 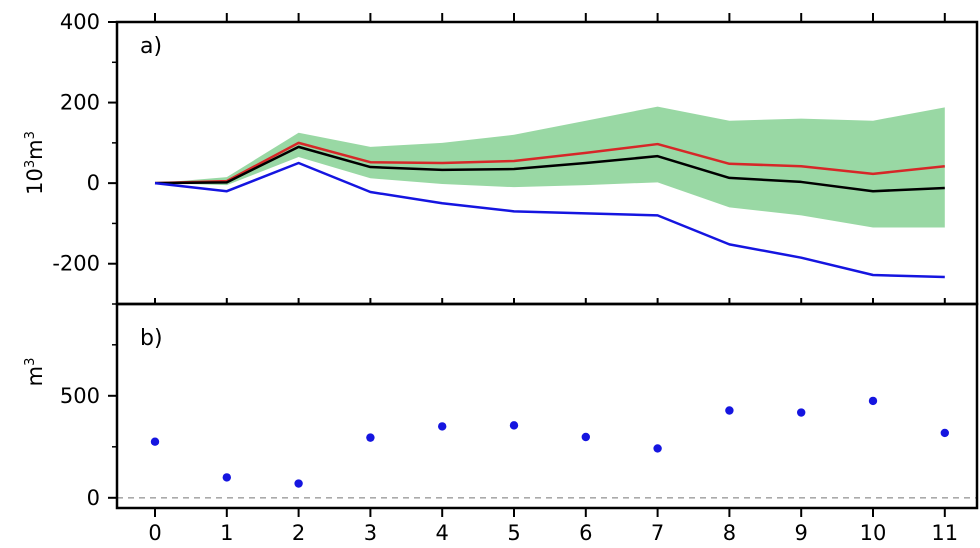 What do you see at coordinates (35, 163) in the screenshot?
I see `panel-a-ylabel: 103m3` at bounding box center [35, 163].